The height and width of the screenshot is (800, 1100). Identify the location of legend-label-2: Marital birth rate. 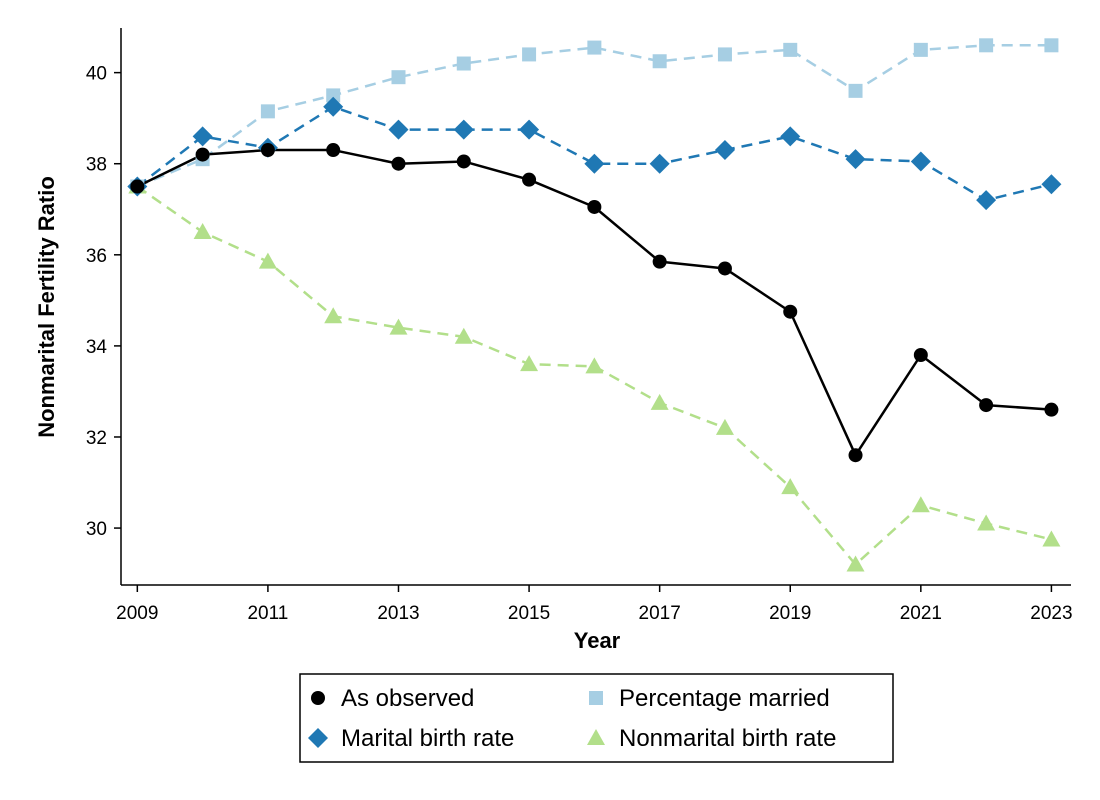
(427, 738).